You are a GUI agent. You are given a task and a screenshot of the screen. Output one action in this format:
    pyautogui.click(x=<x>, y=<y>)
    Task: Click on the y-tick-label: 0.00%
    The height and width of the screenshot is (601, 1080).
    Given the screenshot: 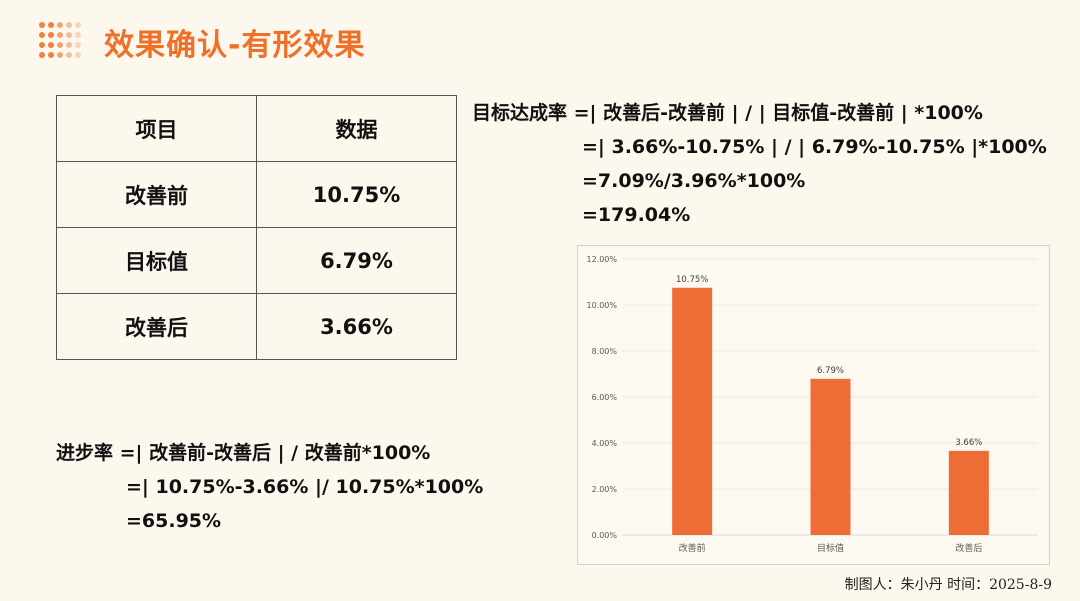 What is the action you would take?
    pyautogui.click(x=605, y=535)
    